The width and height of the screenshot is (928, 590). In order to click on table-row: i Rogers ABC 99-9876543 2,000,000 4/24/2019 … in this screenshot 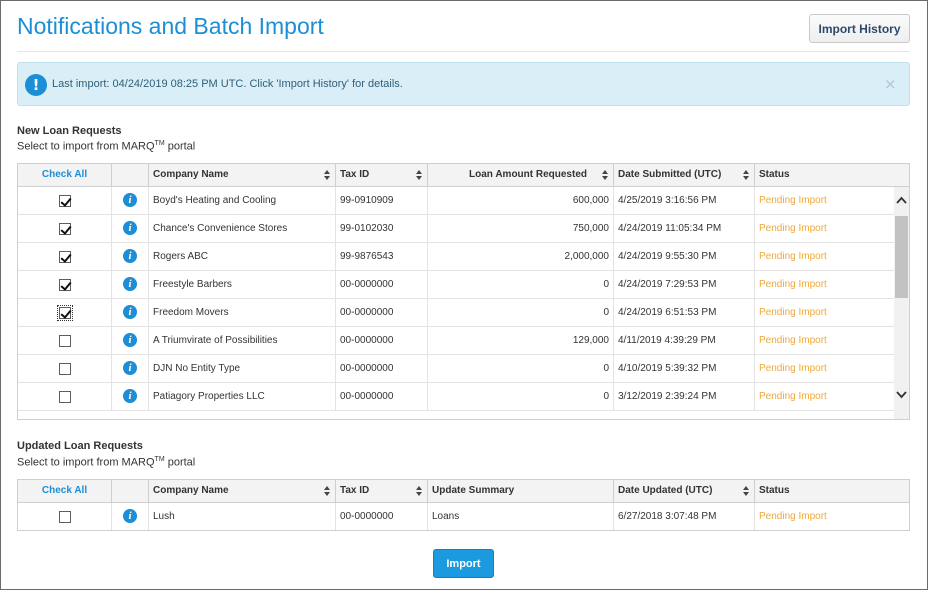, I will do `click(456, 257)`.